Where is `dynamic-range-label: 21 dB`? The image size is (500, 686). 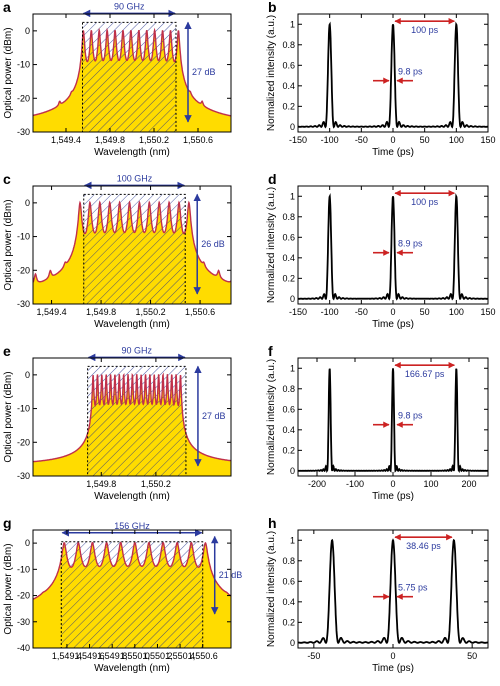 dynamic-range-label: 21 dB is located at coordinates (231, 575).